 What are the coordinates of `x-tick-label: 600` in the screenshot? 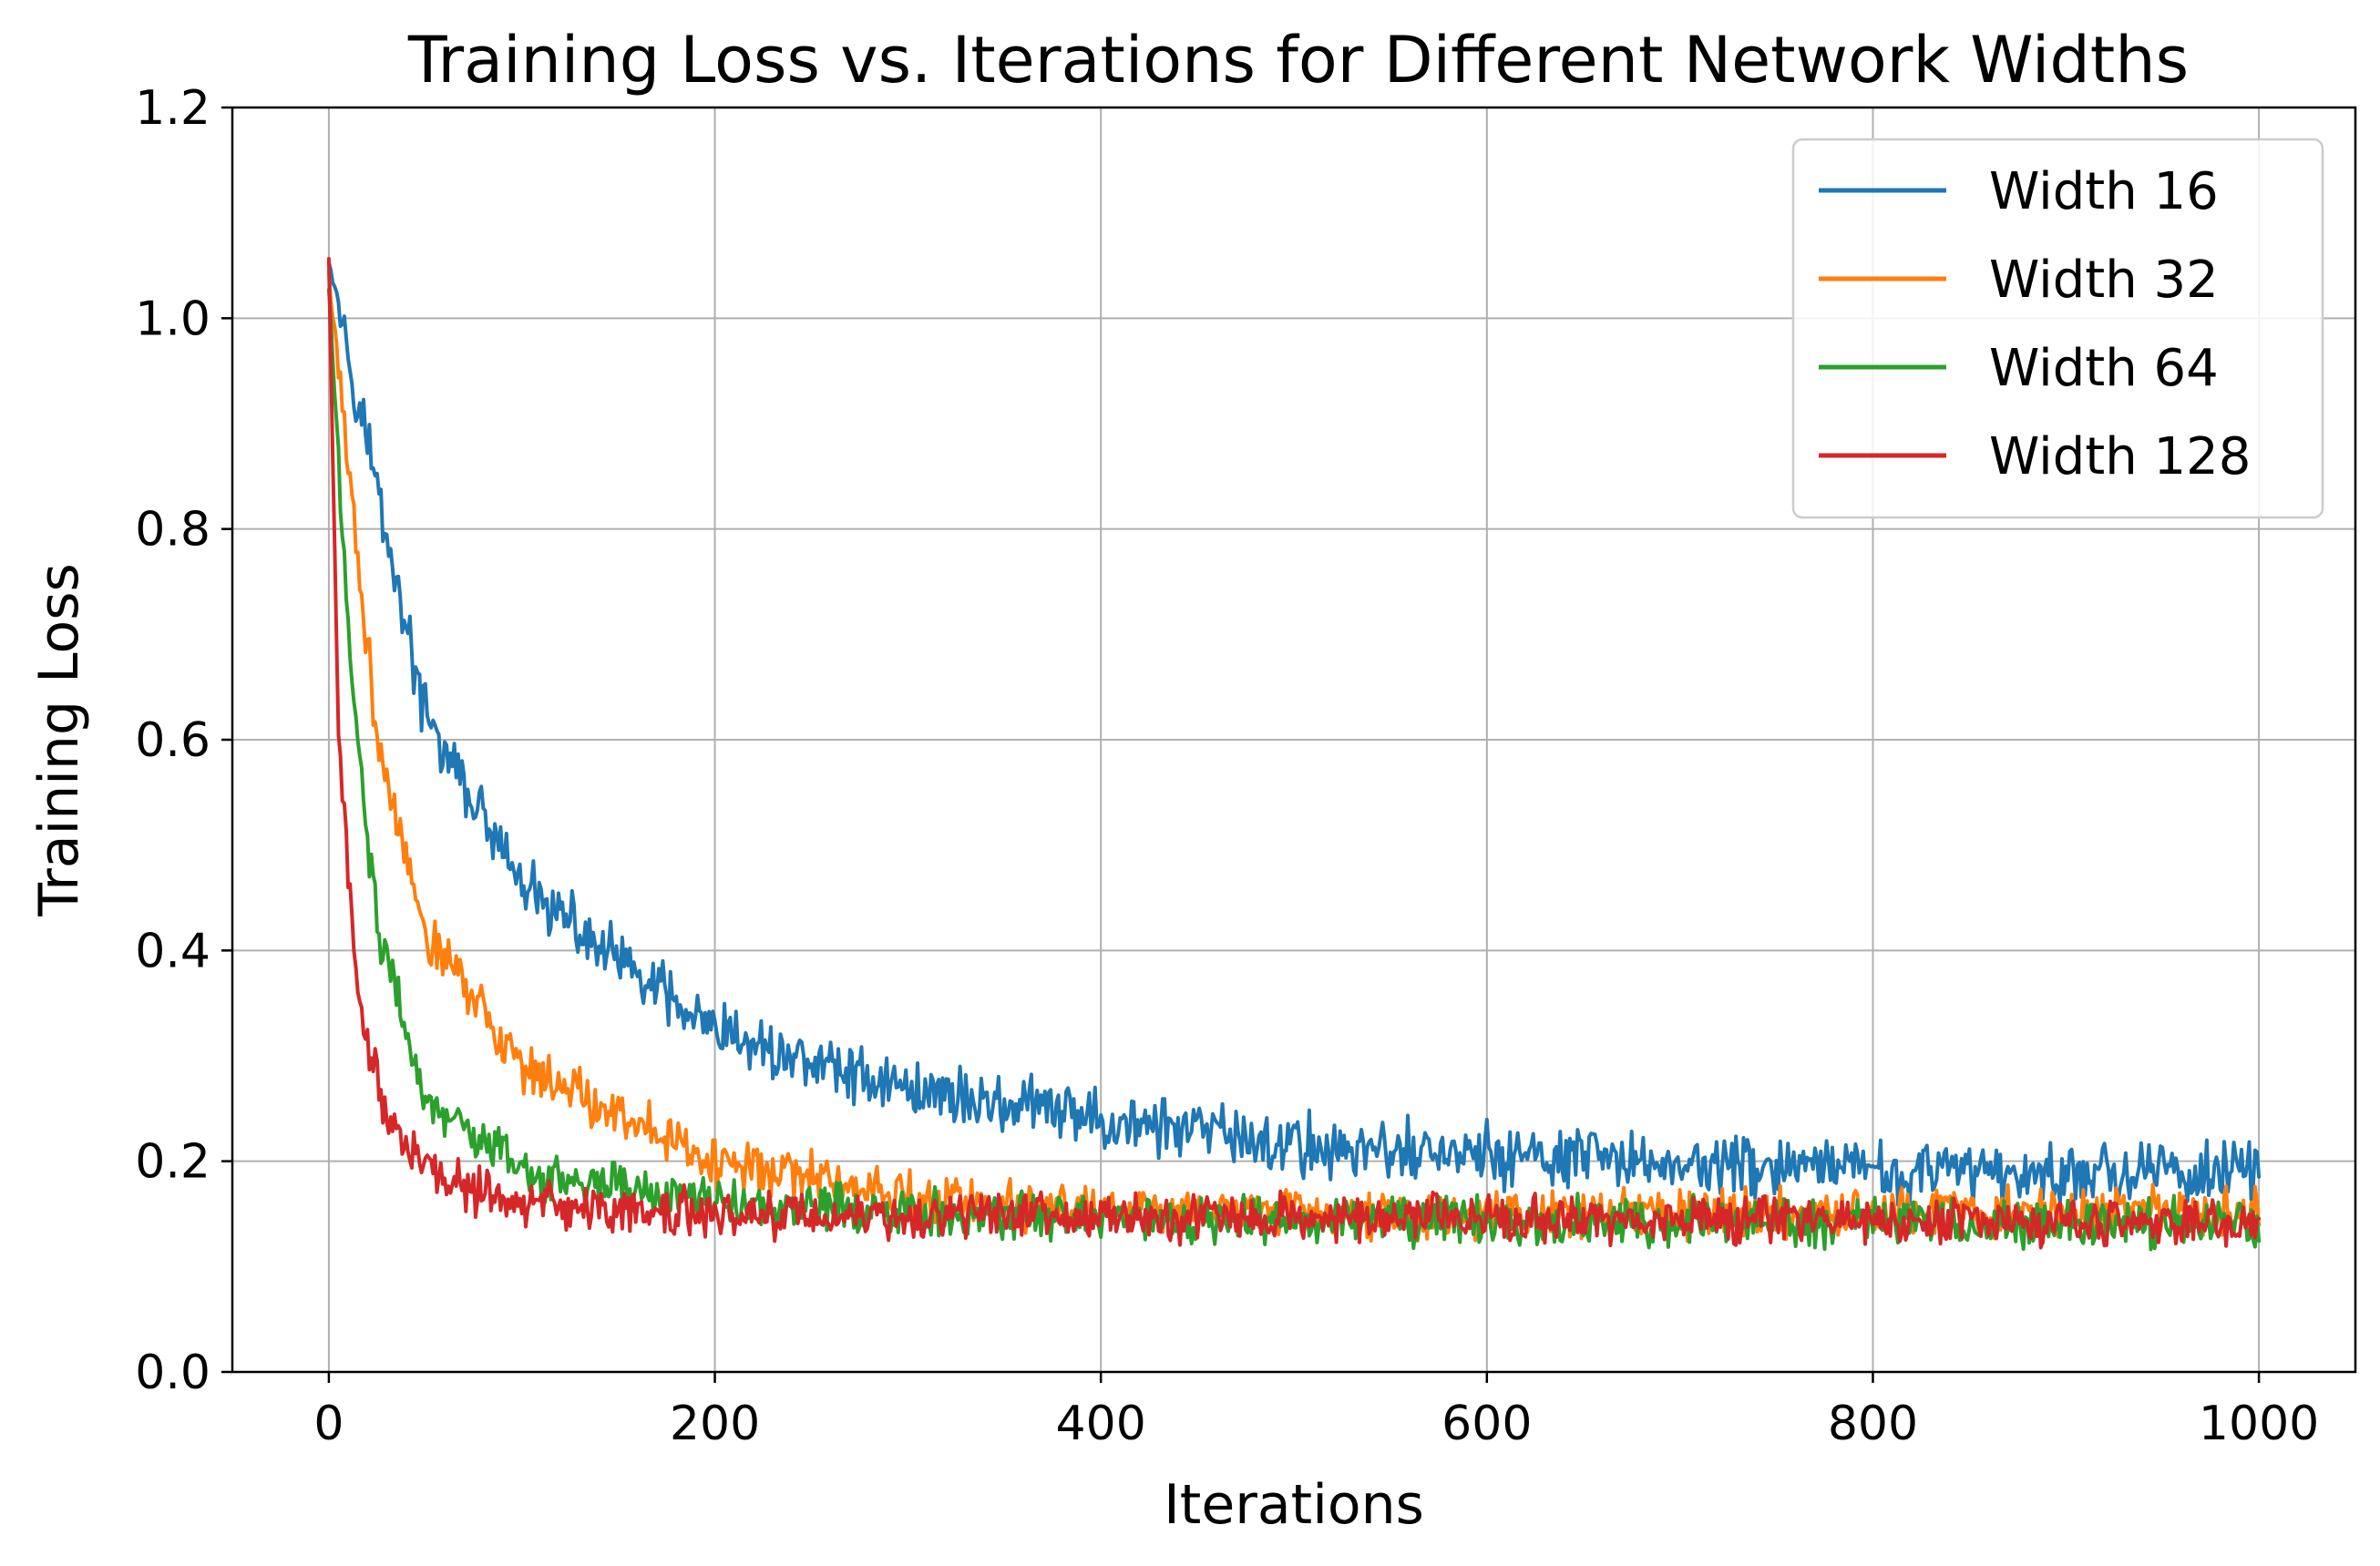 It's located at (1486, 1424).